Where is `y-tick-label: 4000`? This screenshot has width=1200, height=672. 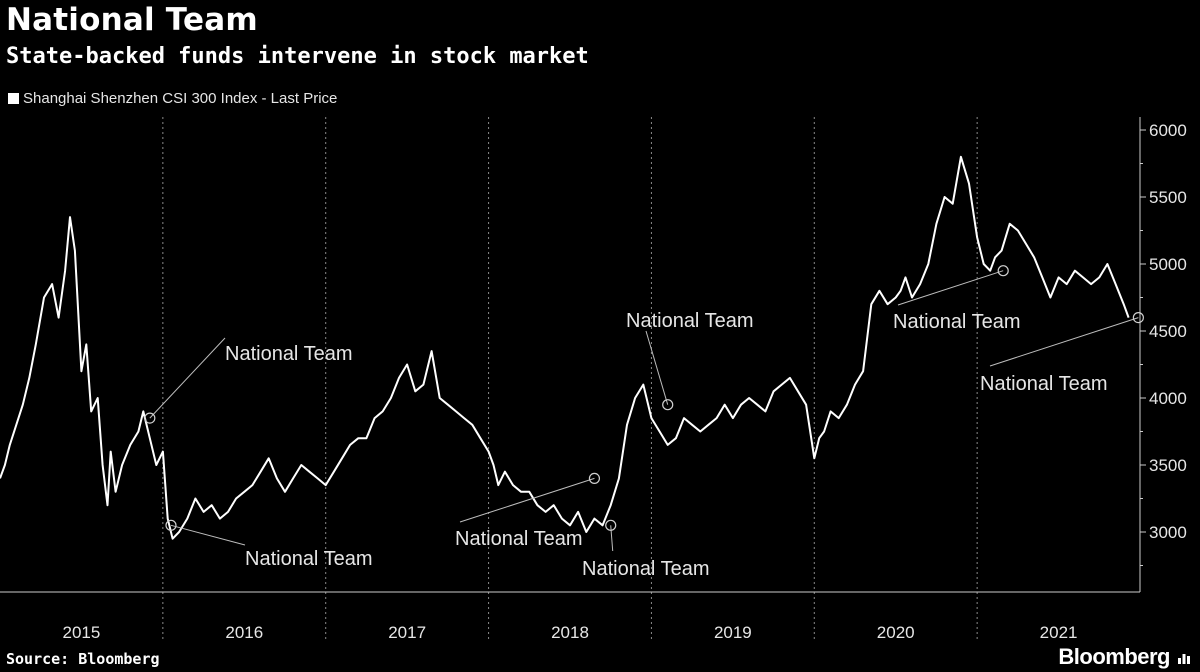
y-tick-label: 4000 is located at coordinates (1168, 398).